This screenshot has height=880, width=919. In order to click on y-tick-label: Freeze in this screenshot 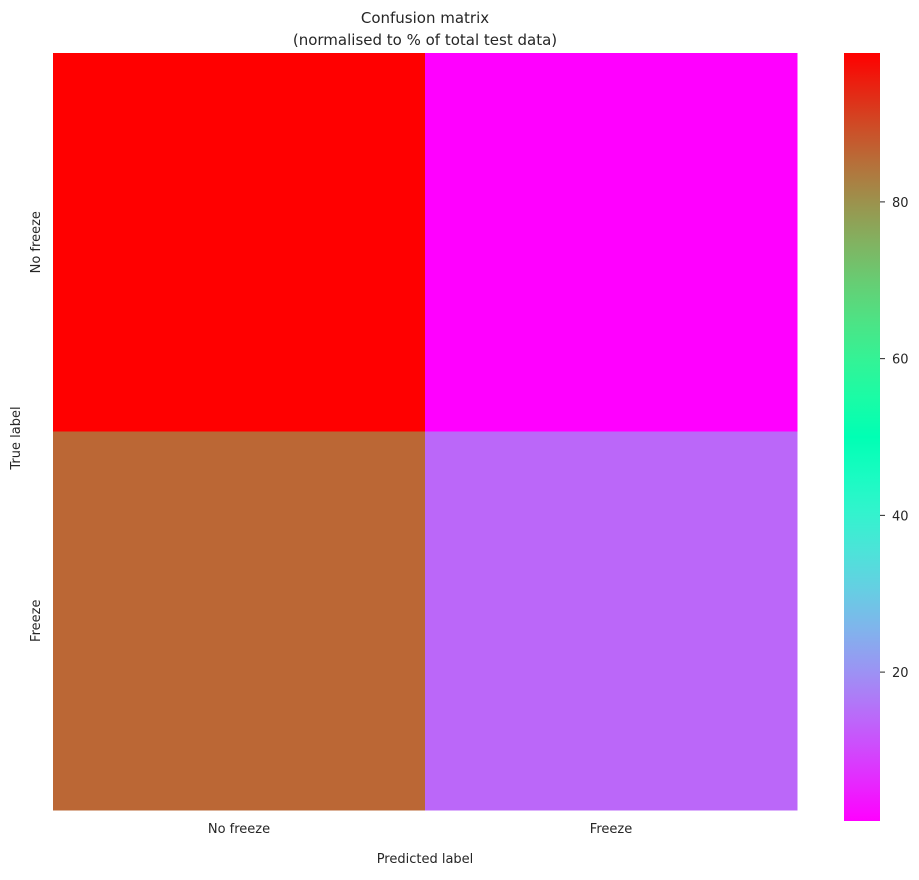, I will do `click(36, 621)`.